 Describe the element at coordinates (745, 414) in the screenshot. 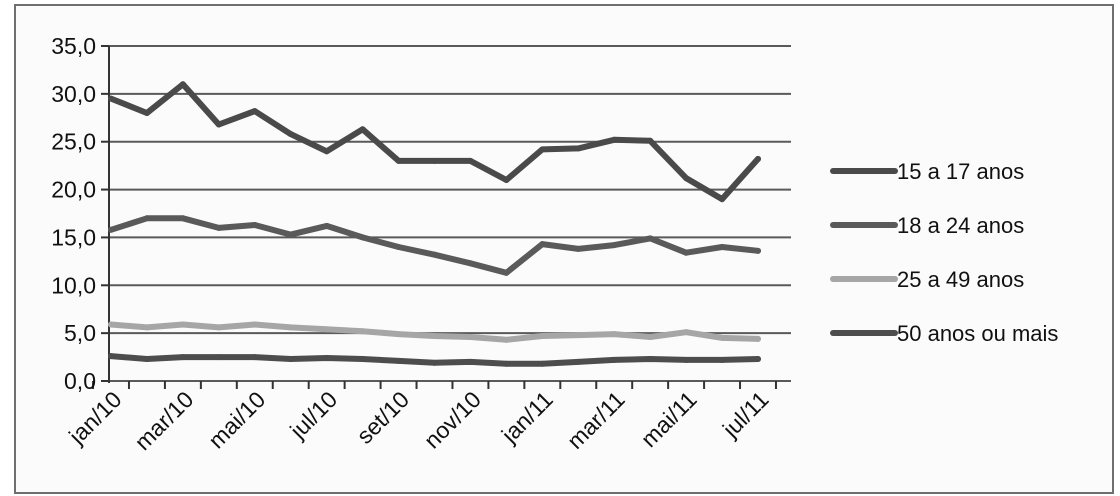

I see `x-tick-label: jul/11` at that location.